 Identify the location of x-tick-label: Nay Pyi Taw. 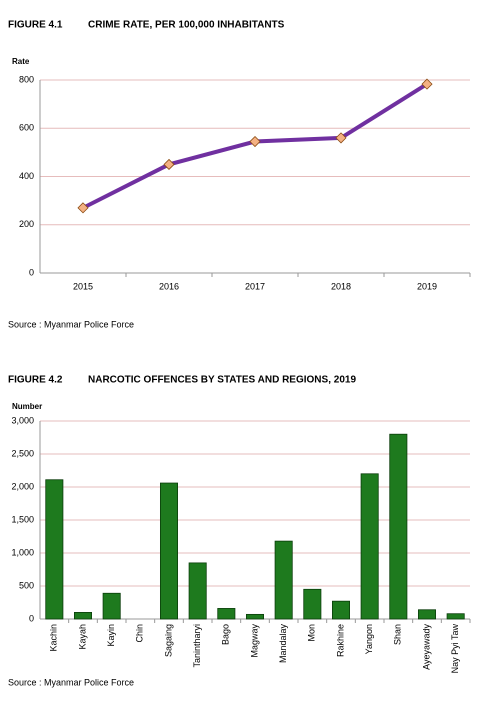
(455, 649).